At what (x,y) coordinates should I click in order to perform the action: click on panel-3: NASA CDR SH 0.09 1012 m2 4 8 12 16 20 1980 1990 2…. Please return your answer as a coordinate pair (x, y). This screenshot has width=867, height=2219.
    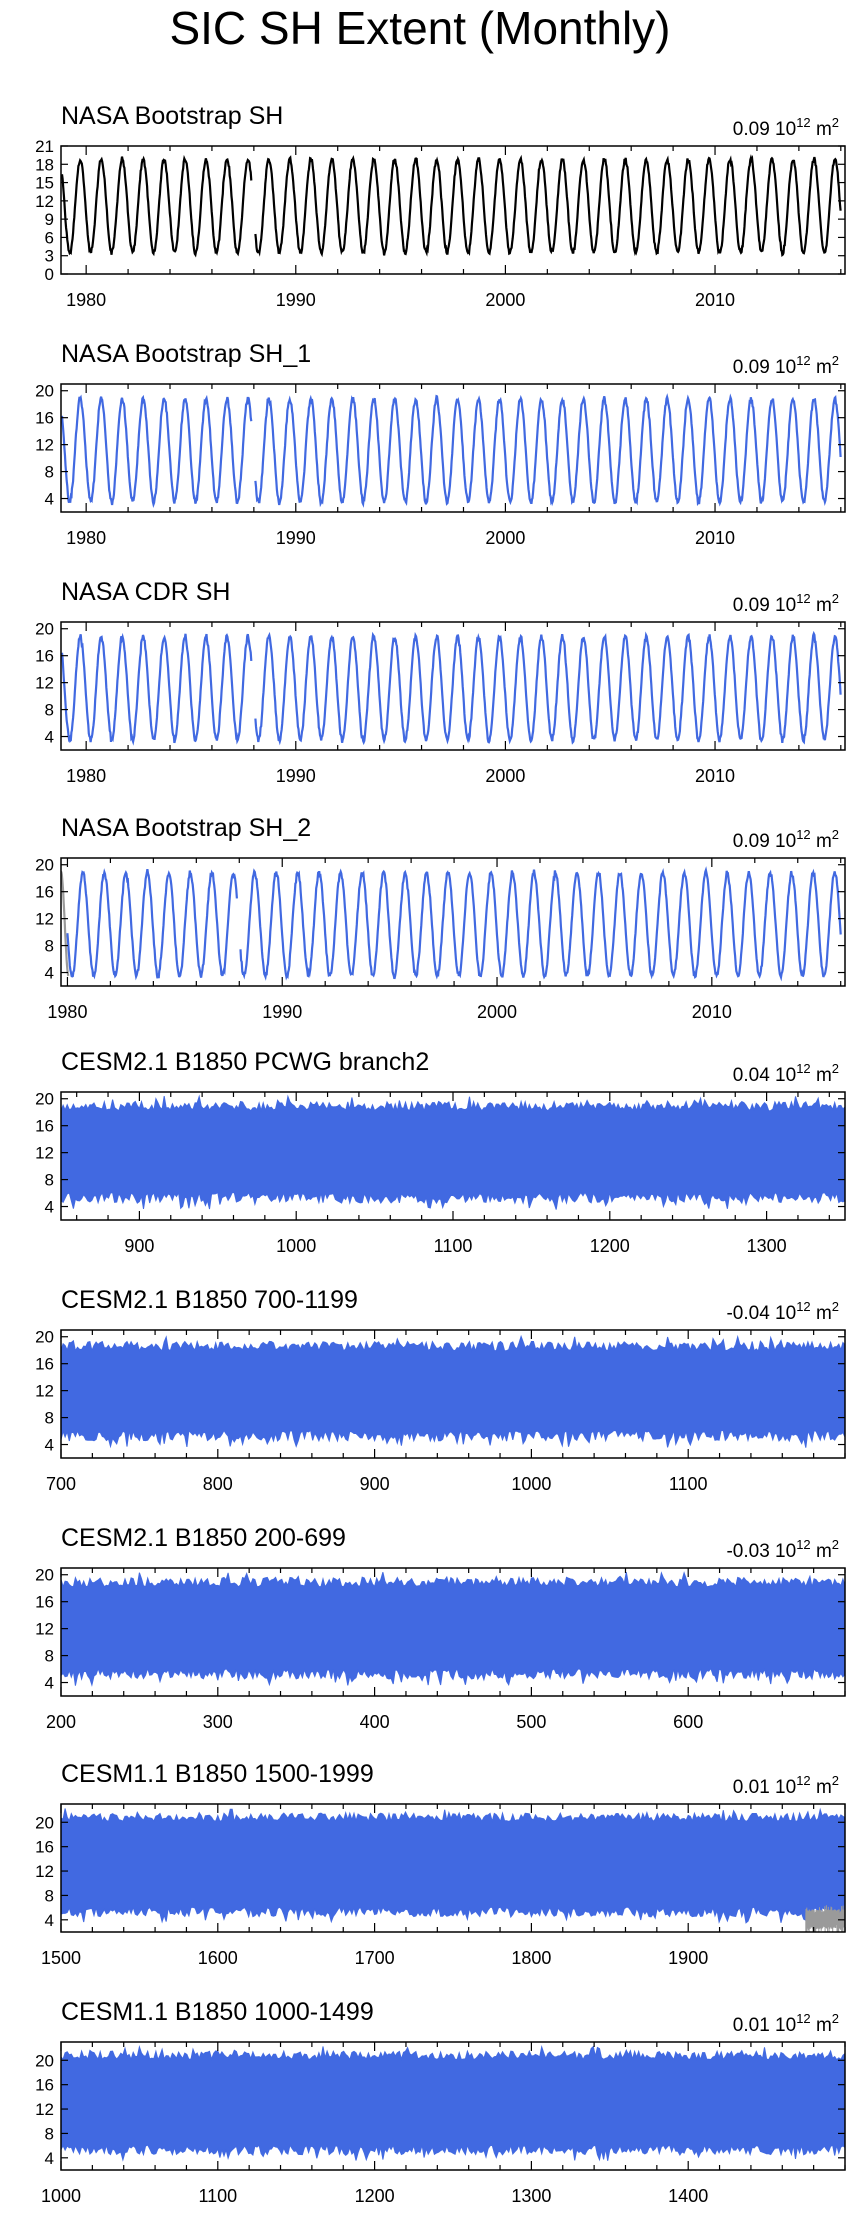
    Looking at the image, I should click on (440, 682).